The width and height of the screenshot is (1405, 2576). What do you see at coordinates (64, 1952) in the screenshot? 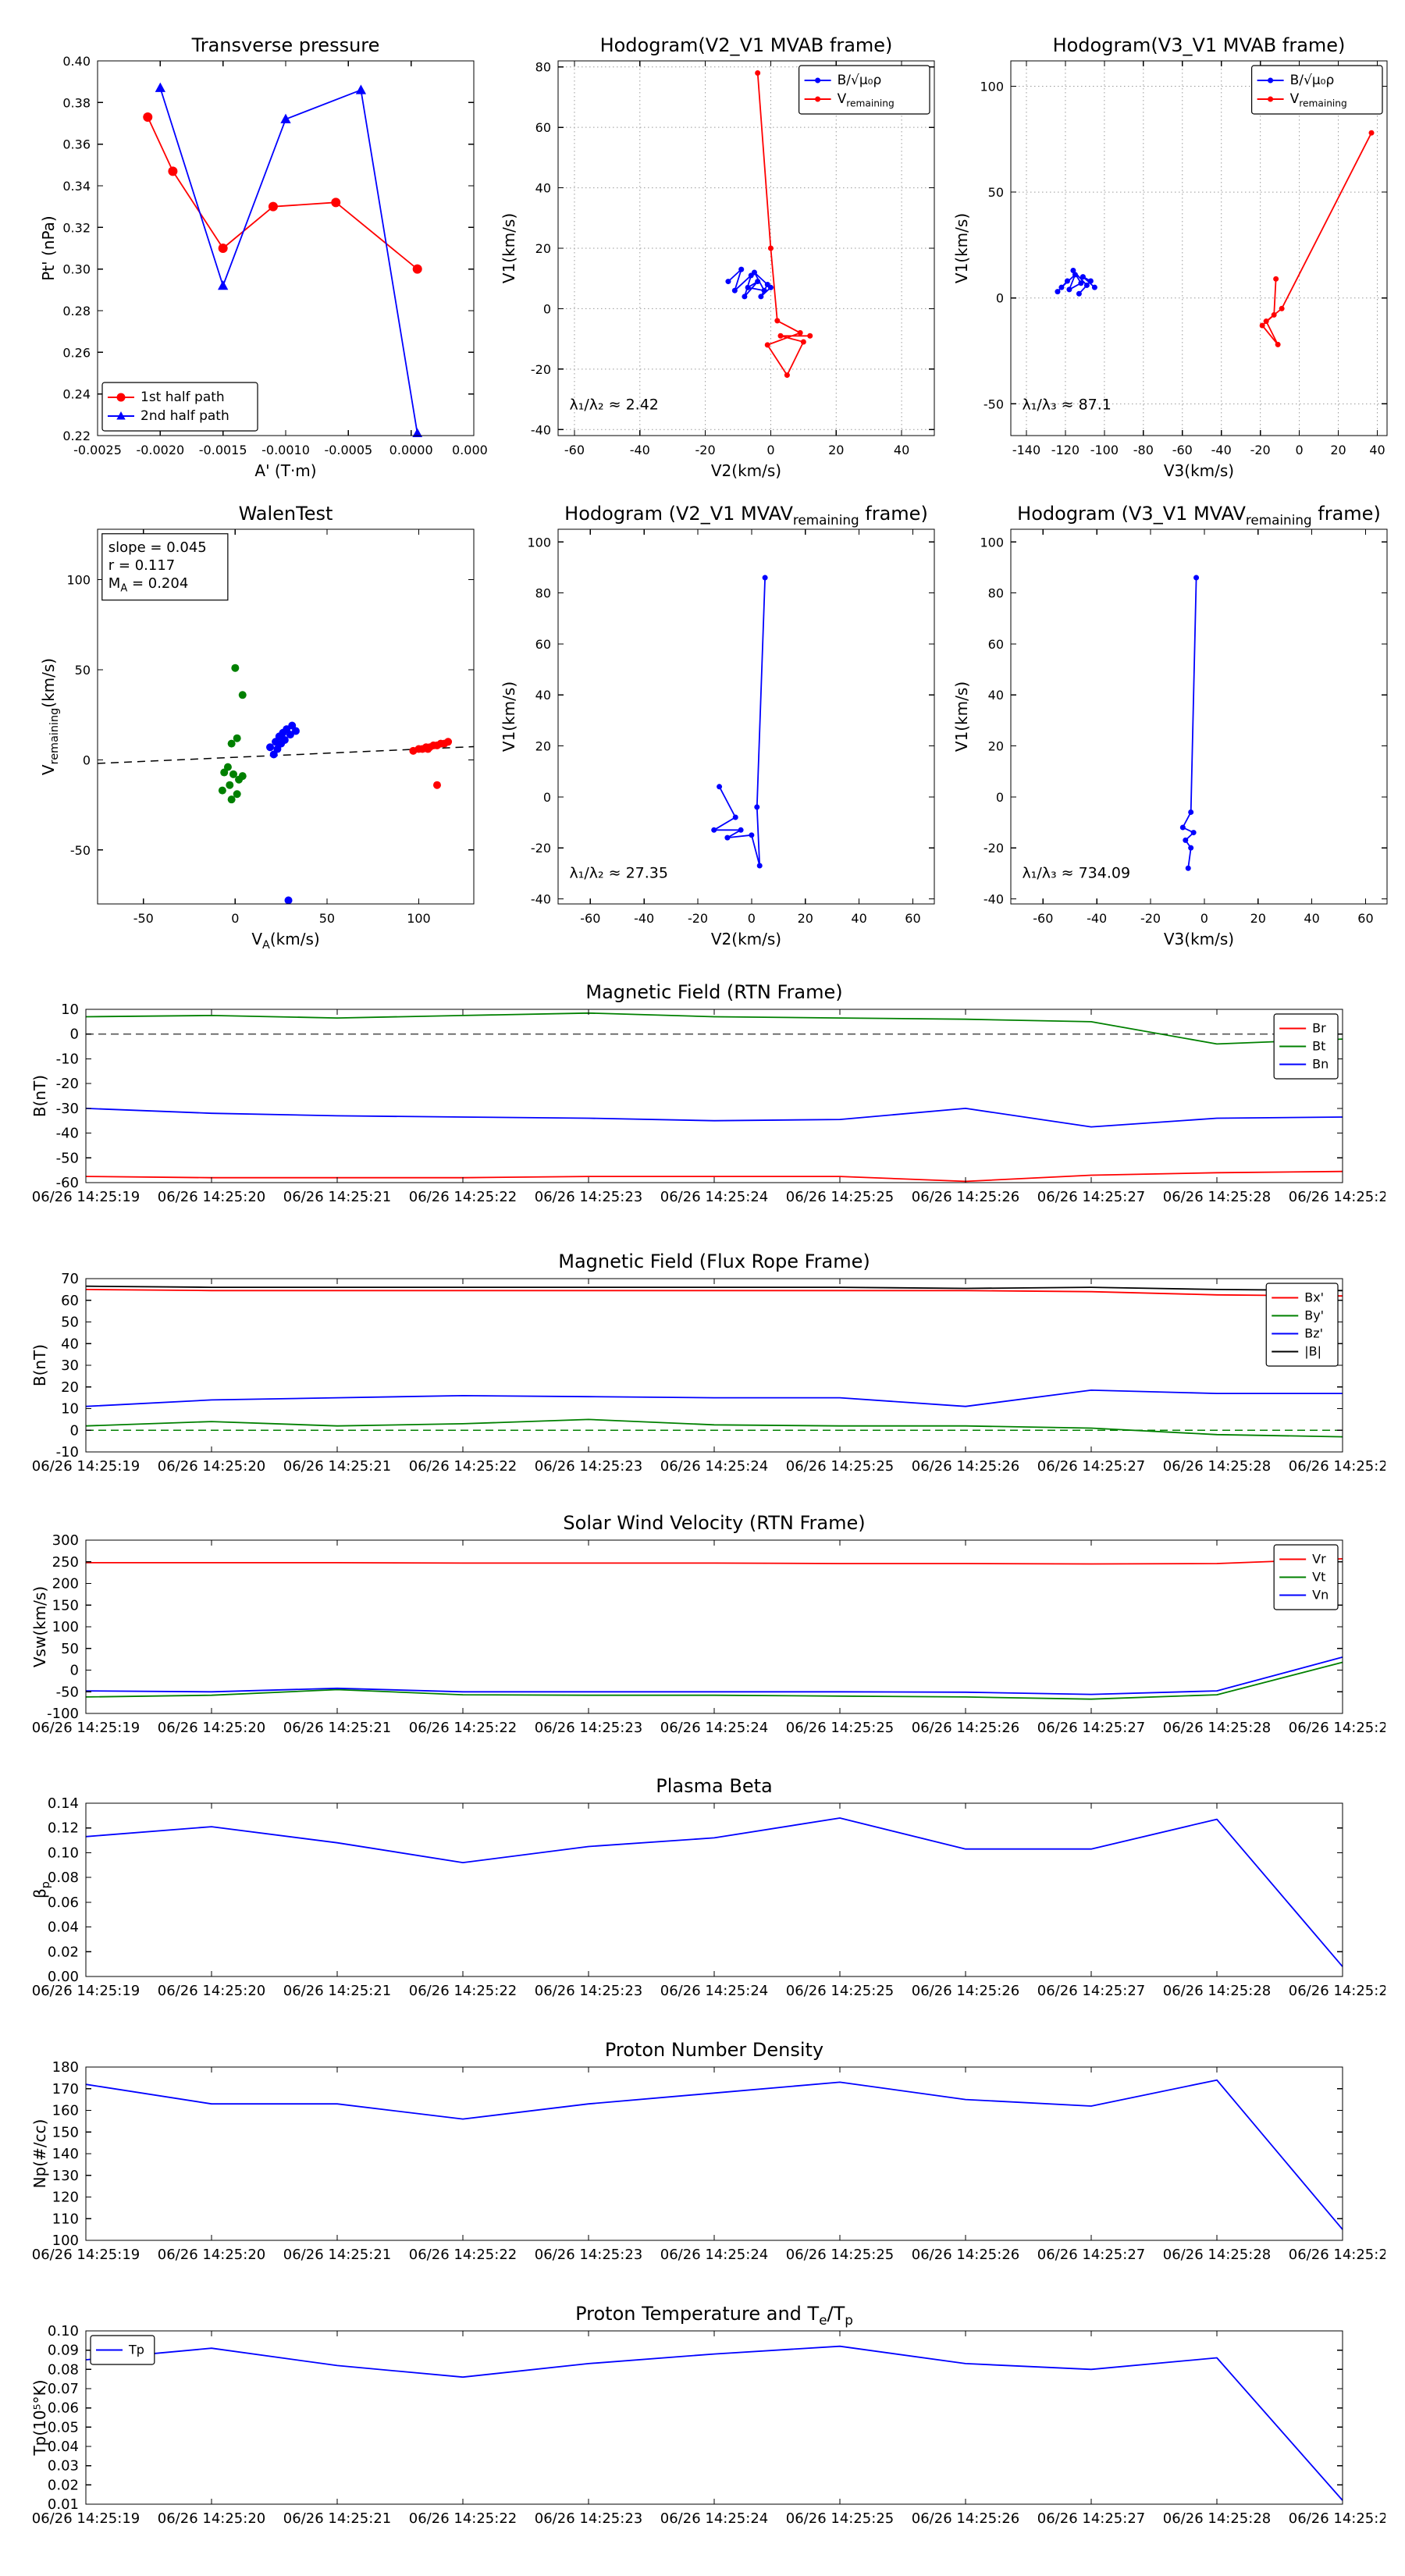
I see `svg-text: 0.02` at bounding box center [64, 1952].